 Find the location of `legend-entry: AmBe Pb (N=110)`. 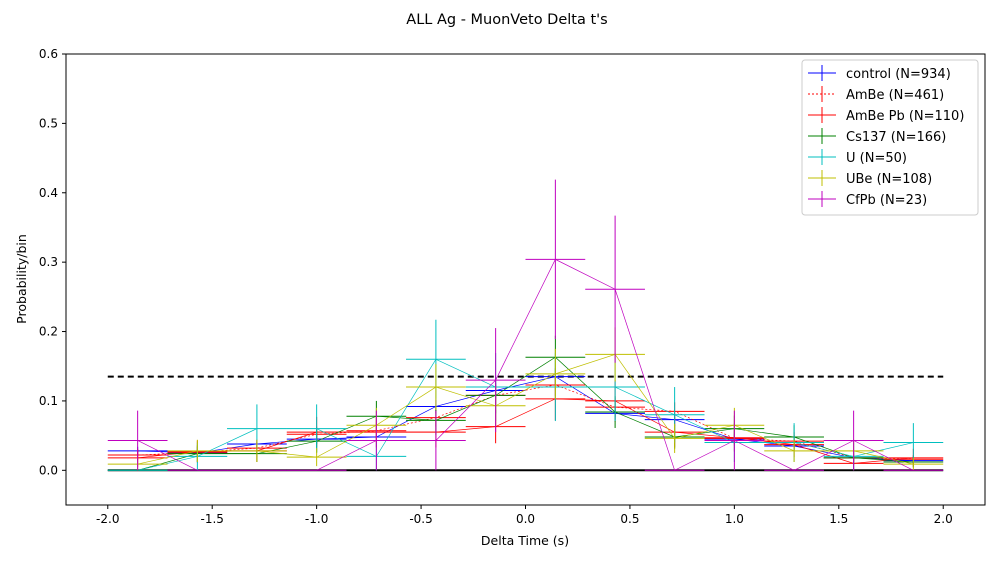

legend-entry: AmBe Pb (N=110) is located at coordinates (886, 115).